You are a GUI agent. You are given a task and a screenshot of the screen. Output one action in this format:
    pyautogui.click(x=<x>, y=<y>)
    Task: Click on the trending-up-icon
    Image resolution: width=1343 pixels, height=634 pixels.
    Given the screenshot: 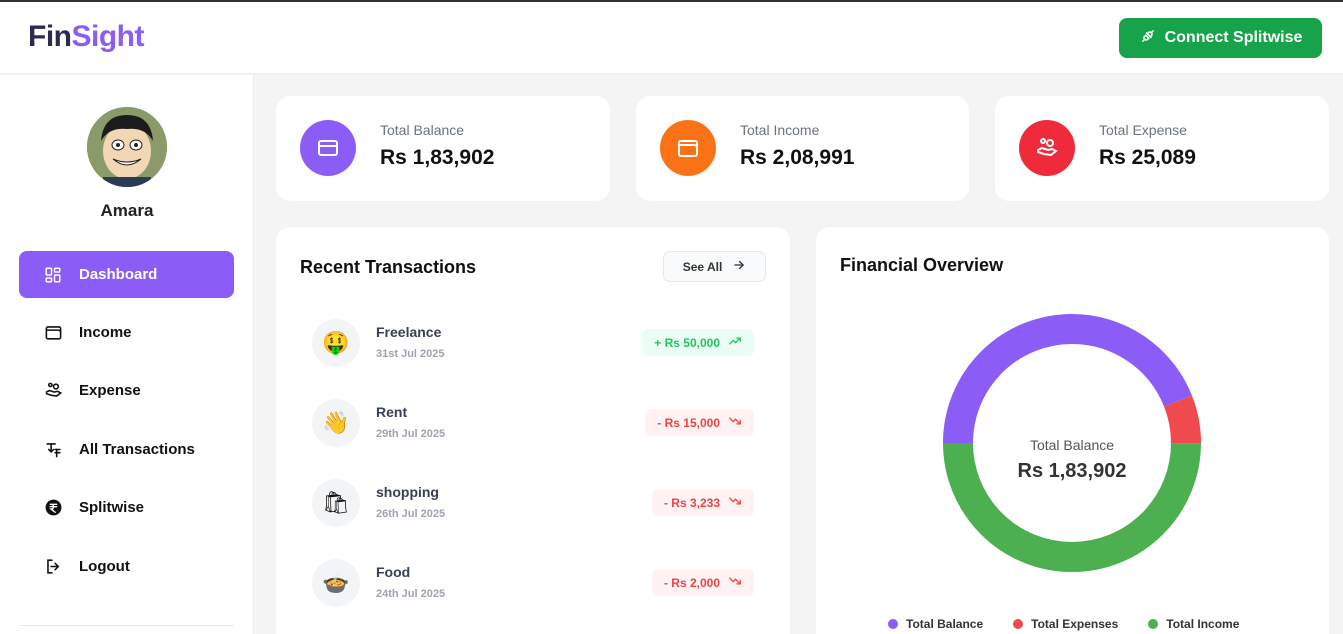 What is the action you would take?
    pyautogui.click(x=735, y=342)
    